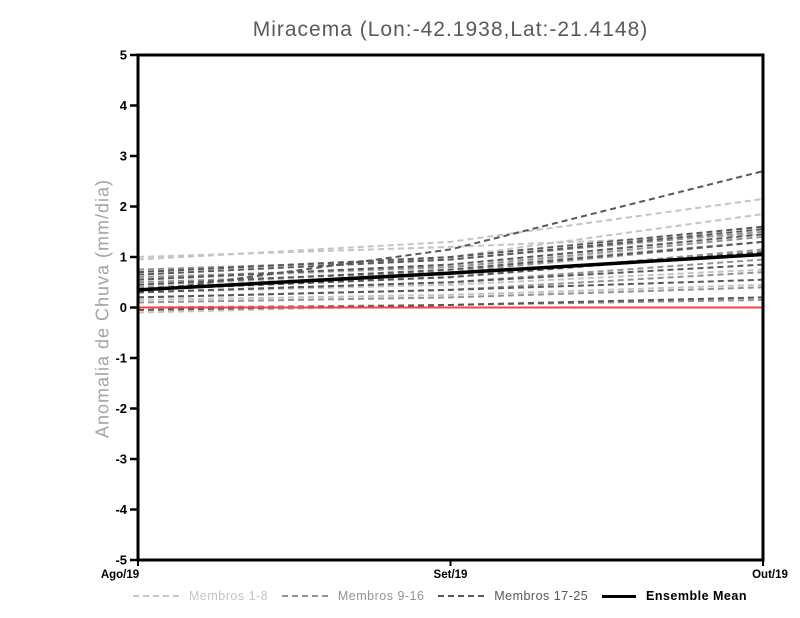  I want to click on y-tick-label: 0, so click(123, 307).